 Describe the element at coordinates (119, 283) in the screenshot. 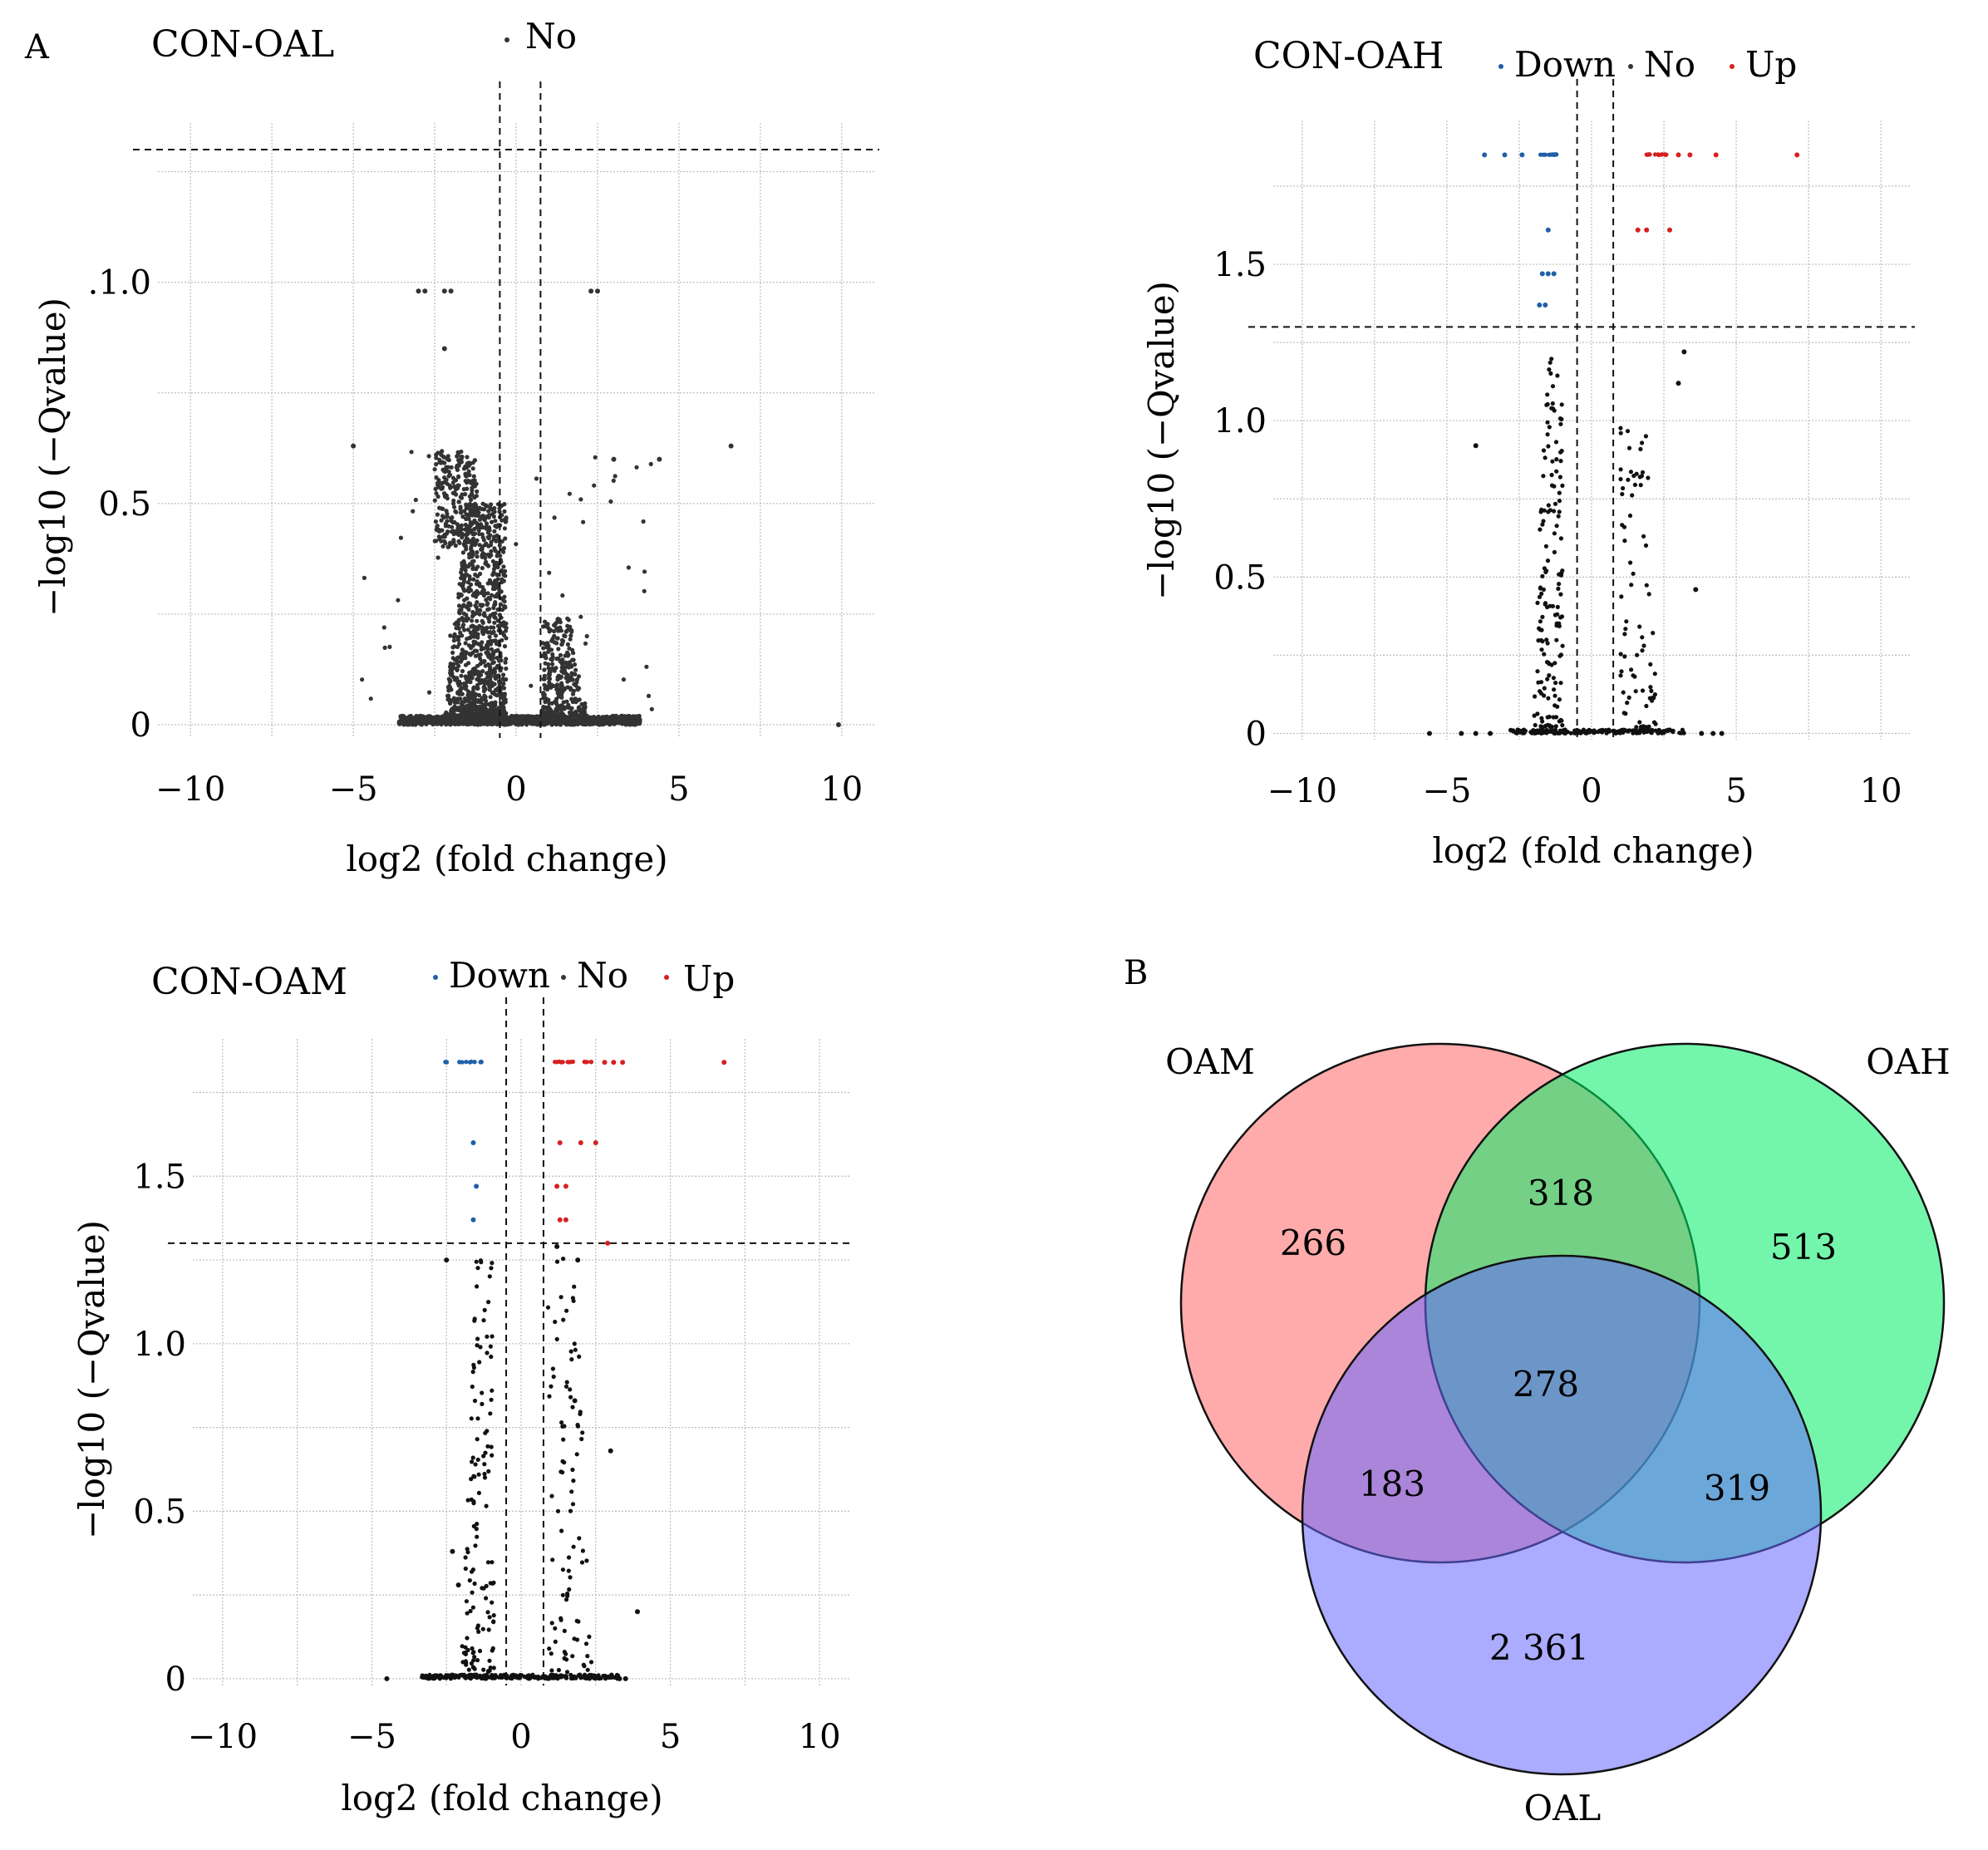

I see `y-tick-label: .1.0` at that location.